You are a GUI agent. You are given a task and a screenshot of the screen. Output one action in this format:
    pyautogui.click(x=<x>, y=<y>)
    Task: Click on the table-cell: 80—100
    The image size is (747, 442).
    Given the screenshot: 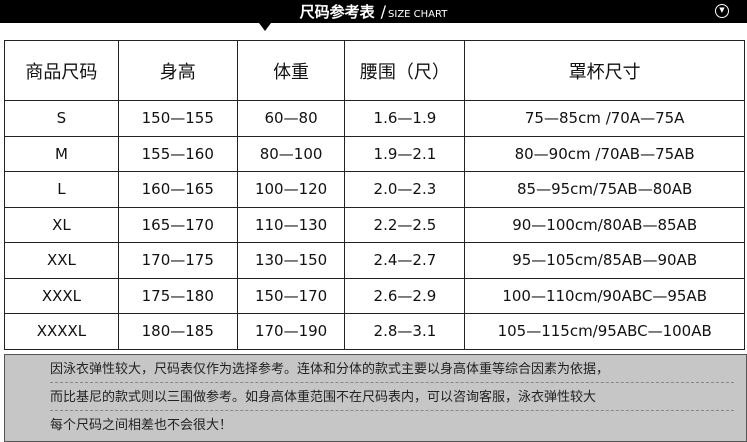 What is the action you would take?
    pyautogui.click(x=291, y=153)
    